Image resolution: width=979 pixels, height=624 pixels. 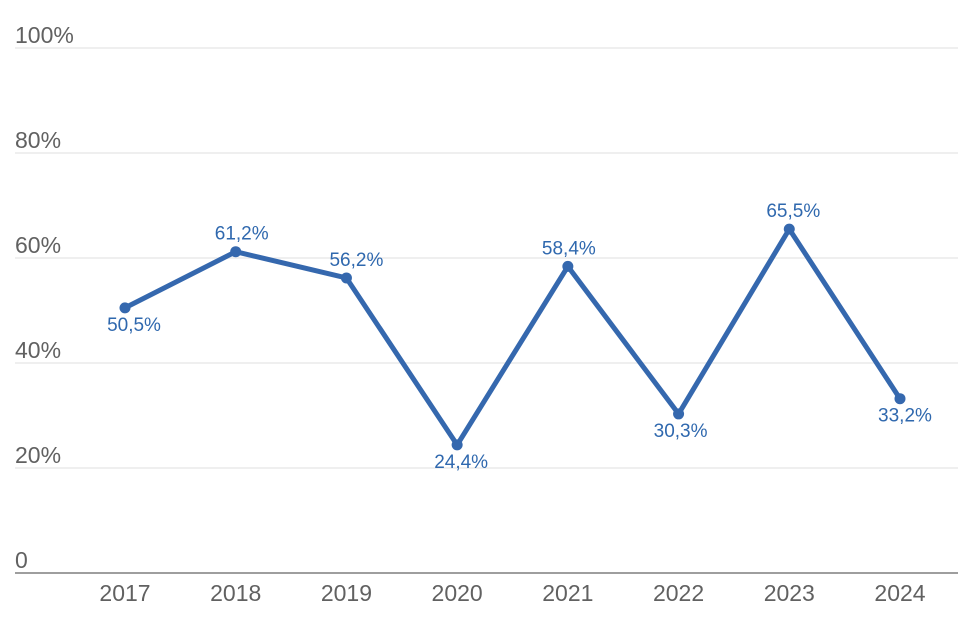 I want to click on x-tick-label: 2018, so click(x=235, y=593).